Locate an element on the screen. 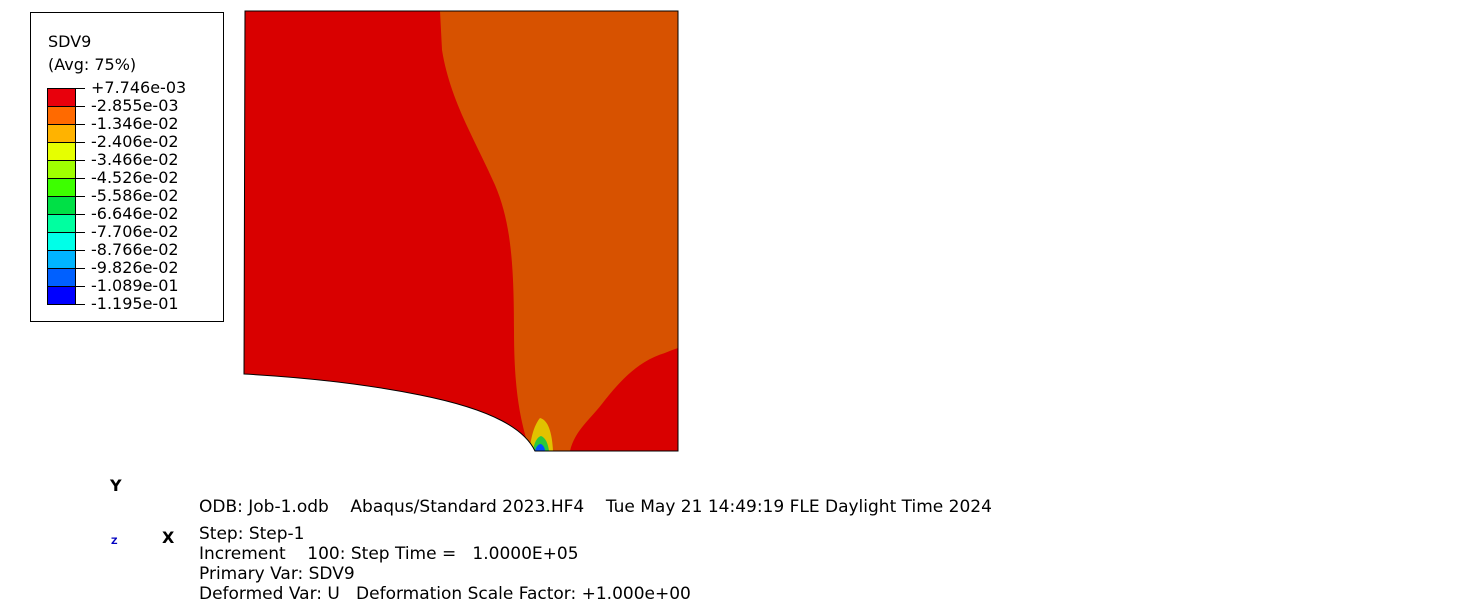 The height and width of the screenshot is (604, 1468). legend-tick-label: -1.346e-02 is located at coordinates (135, 123).